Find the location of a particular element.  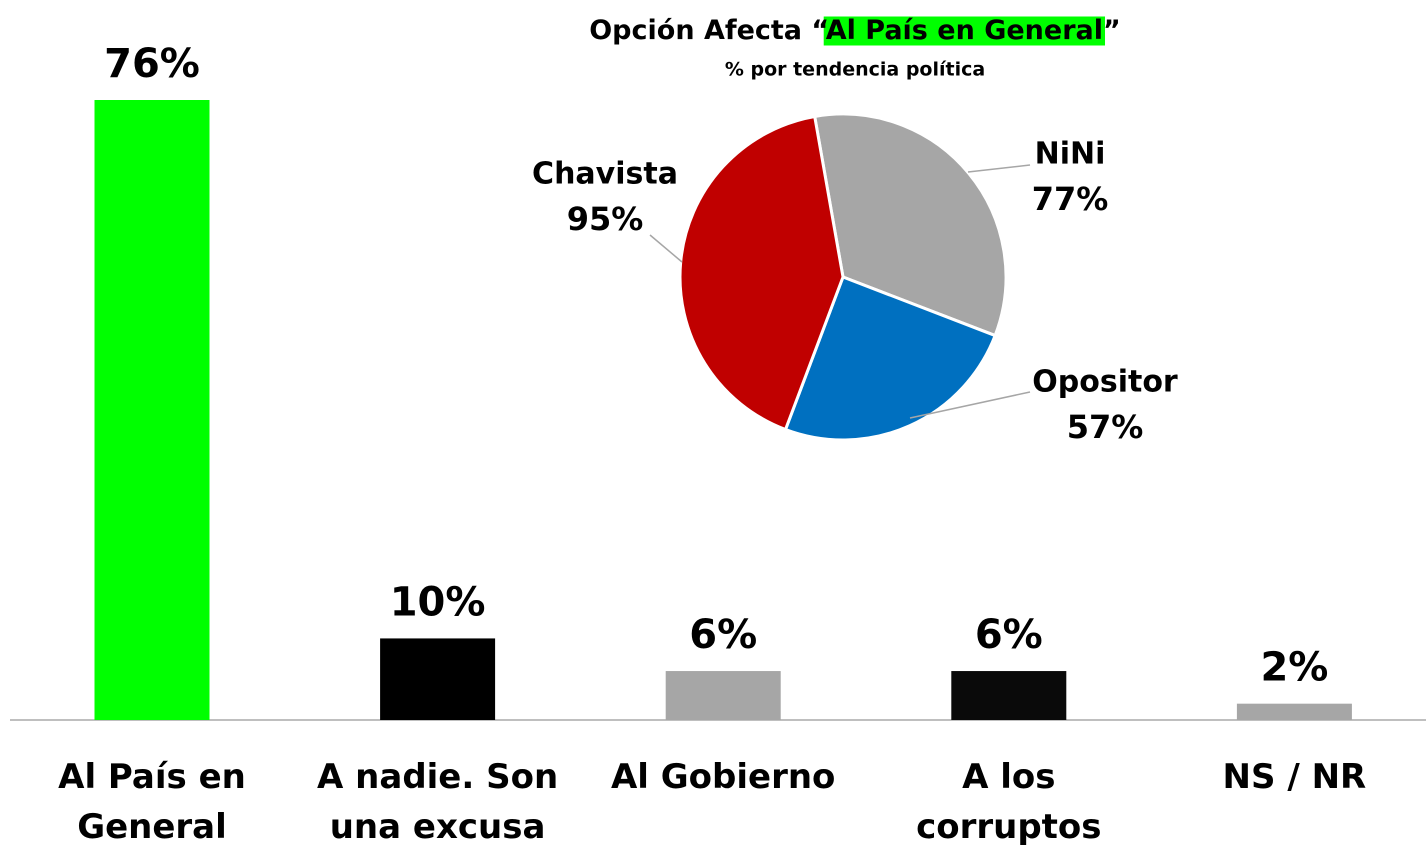

category-label: NS / NR is located at coordinates (1294, 777).